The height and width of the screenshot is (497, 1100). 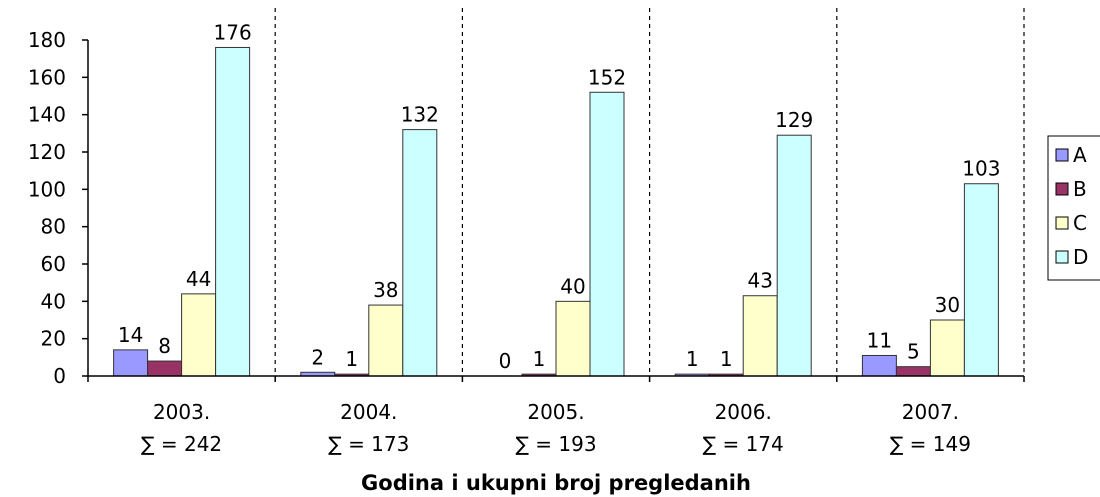 I want to click on data-label: 129, so click(x=794, y=120).